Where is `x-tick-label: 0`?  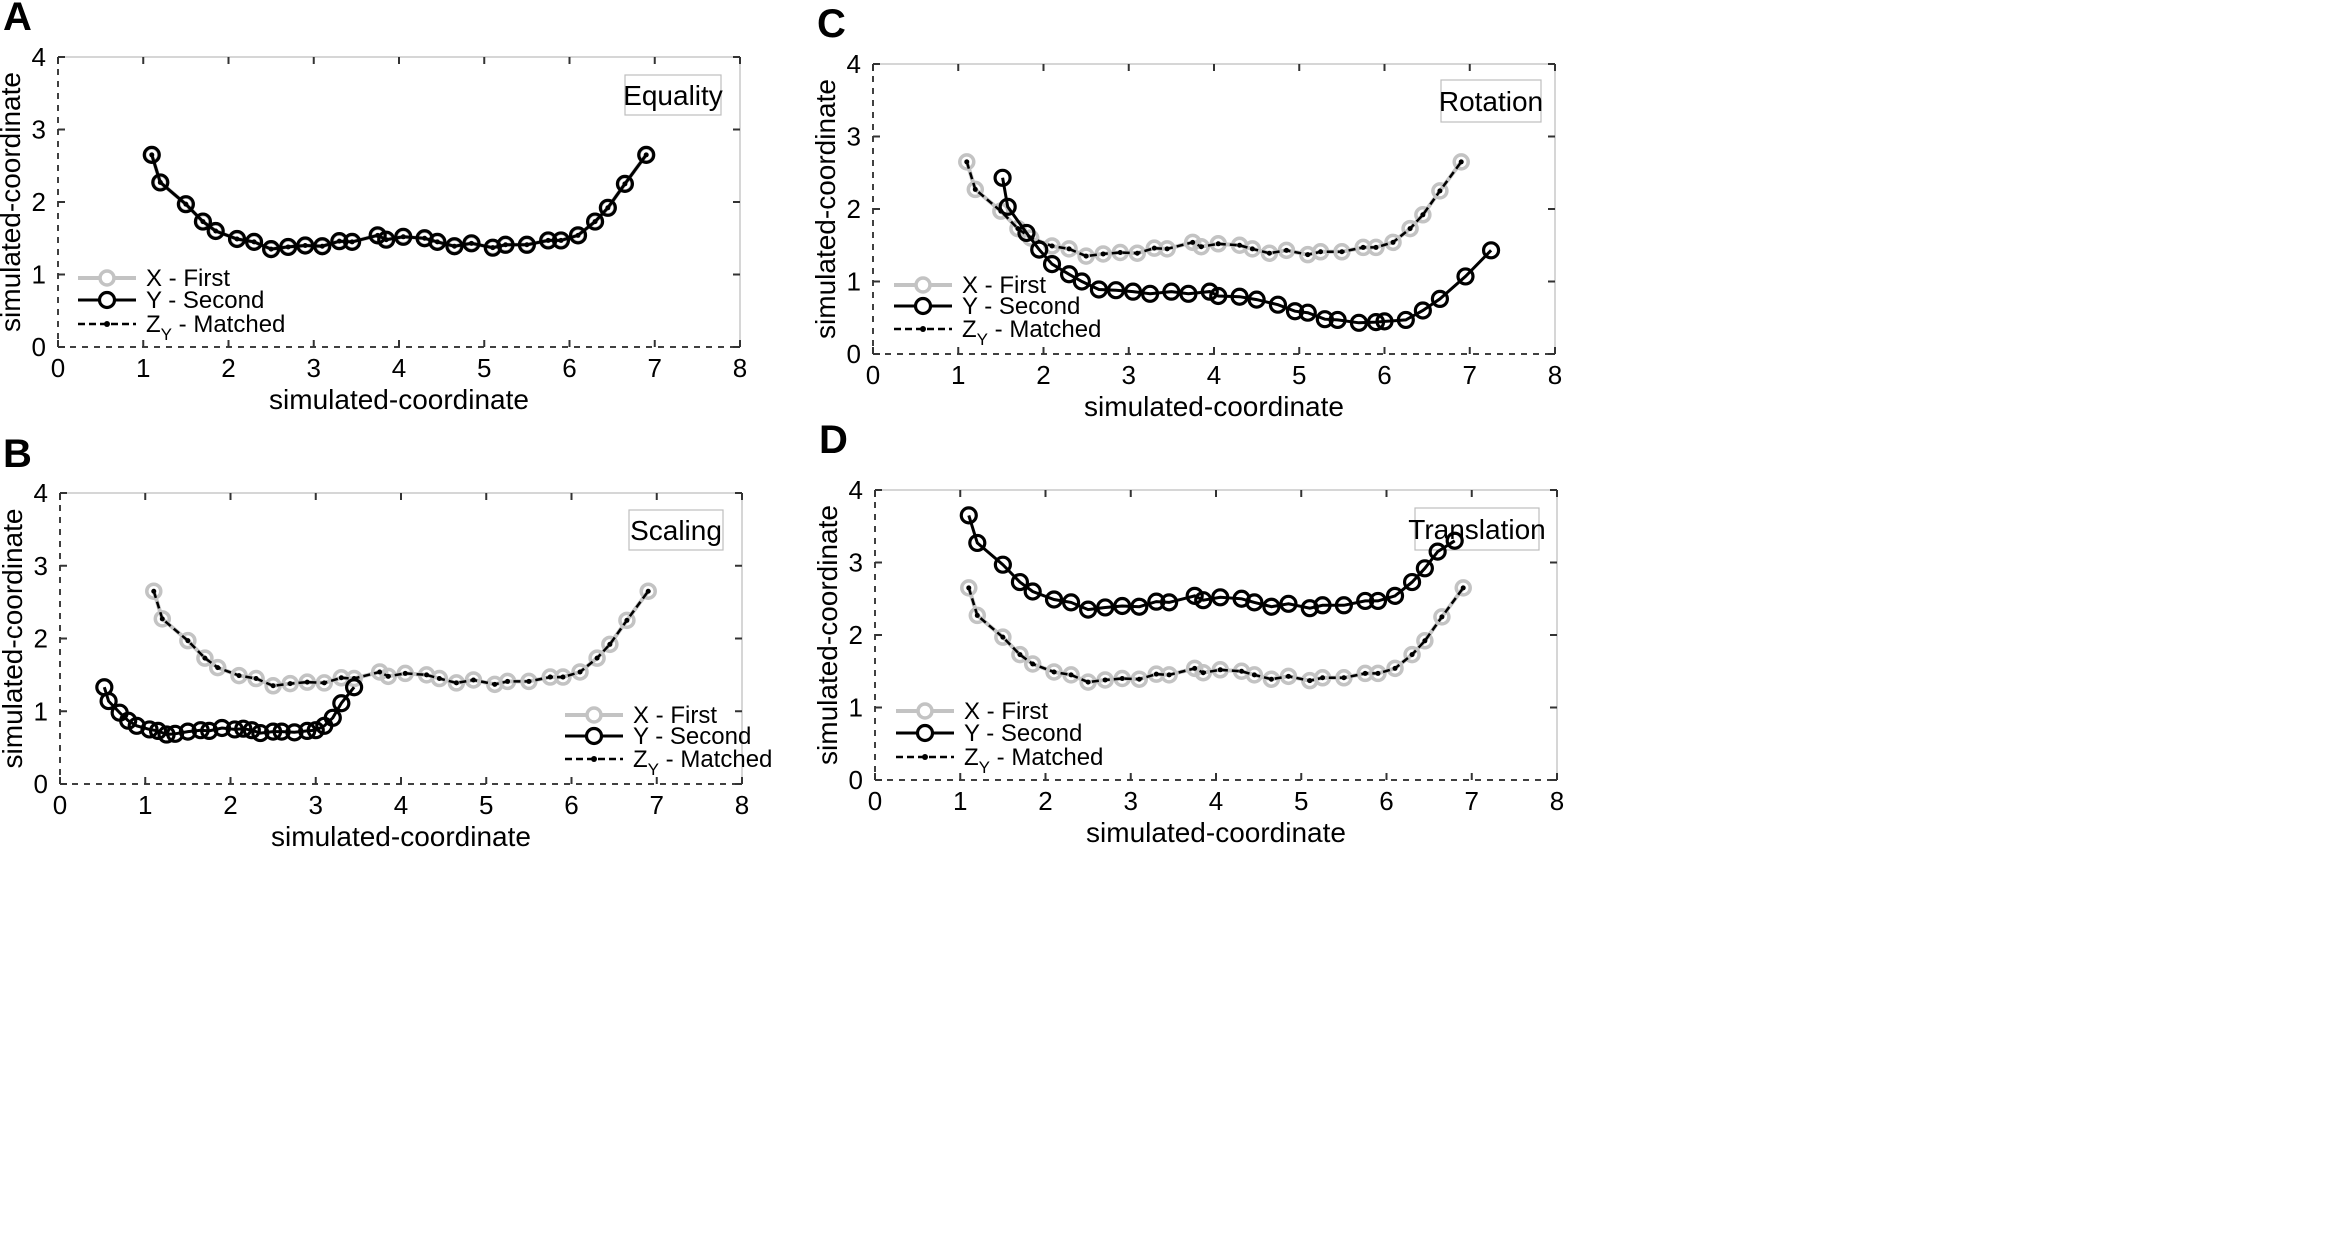 x-tick-label: 0 is located at coordinates (875, 801).